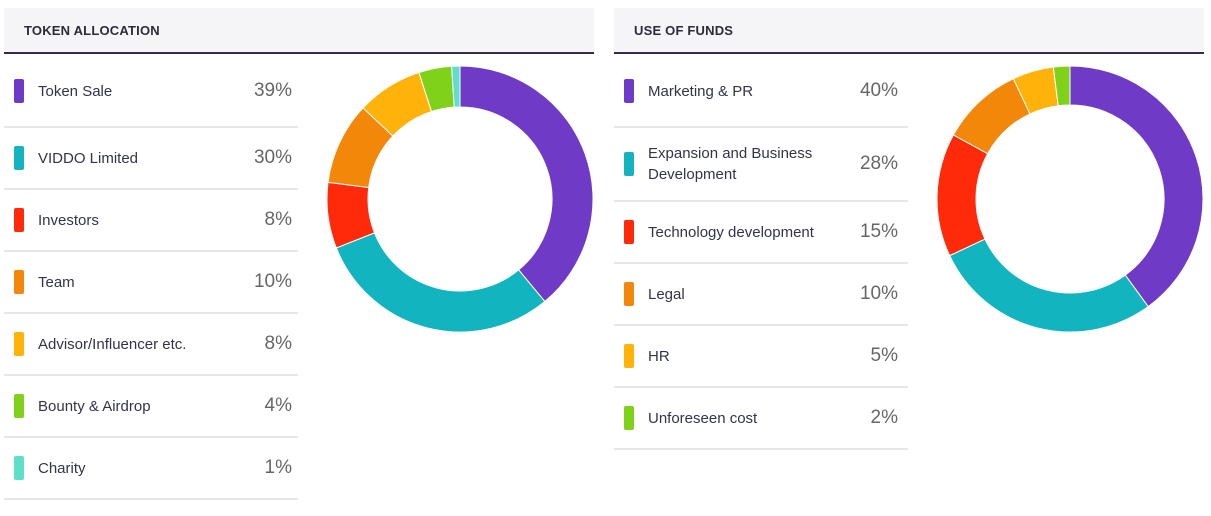 The image size is (1211, 516). I want to click on legend-percent: 15%, so click(878, 231).